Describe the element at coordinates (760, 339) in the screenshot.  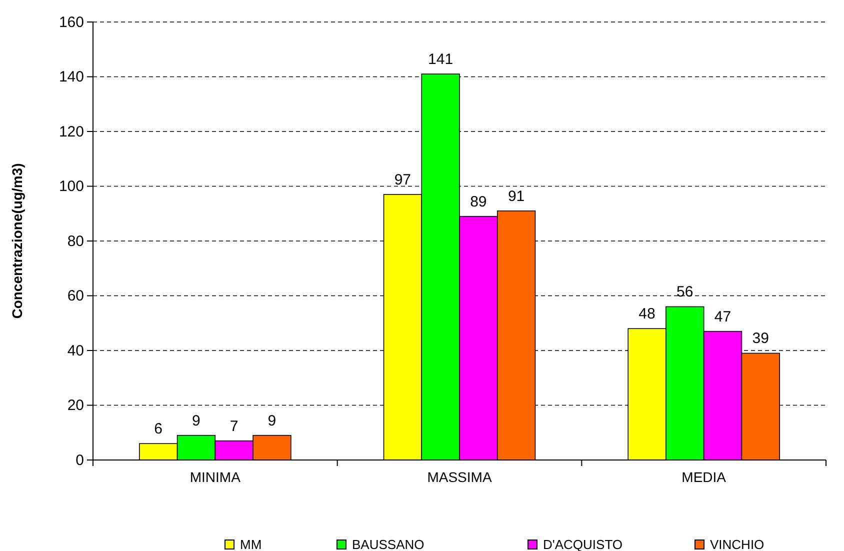
I see `data-label: 39` at that location.